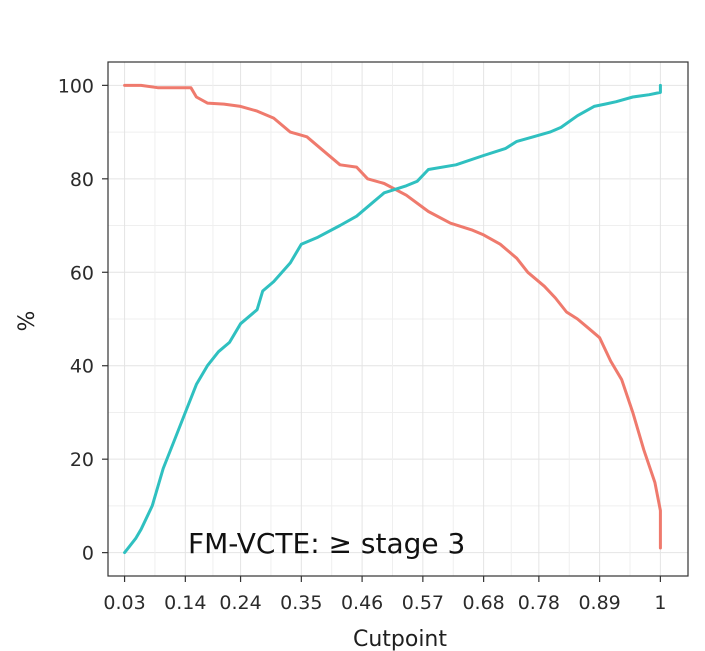 The image size is (705, 651). What do you see at coordinates (384, 595) in the screenshot?
I see `x-axis-ticks: 0.03 0.14 0.24 0.35 0.46 0.57 0.68 0.78 0.89 1` at bounding box center [384, 595].